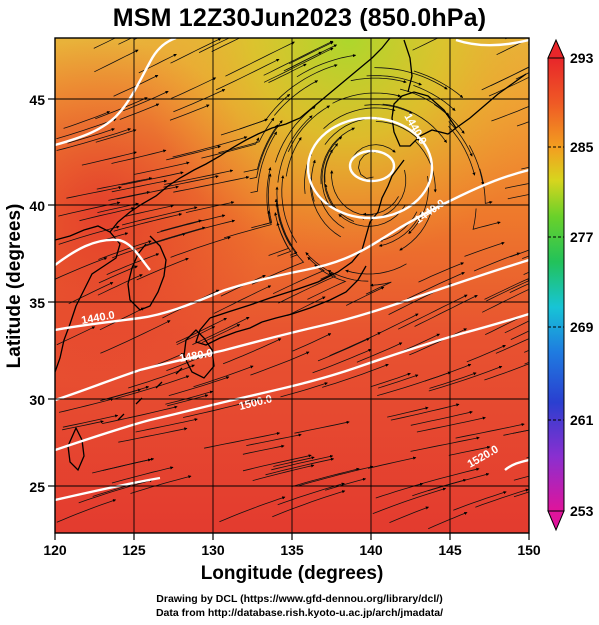 This screenshot has width=599, height=625. Describe the element at coordinates (556, 48) in the screenshot. I see `colorbar-top-arrow` at that location.